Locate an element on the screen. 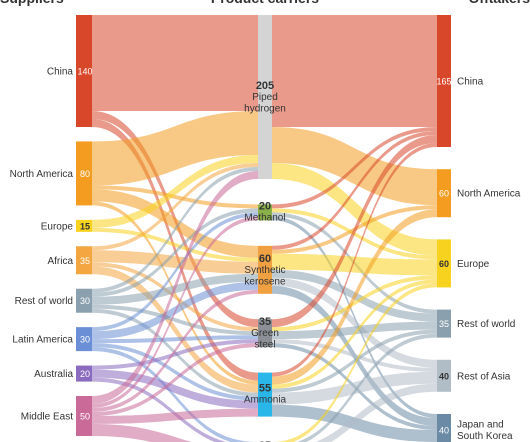 The height and width of the screenshot is (442, 530). node-label: Synthetic kerosene is located at coordinates (265, 276).